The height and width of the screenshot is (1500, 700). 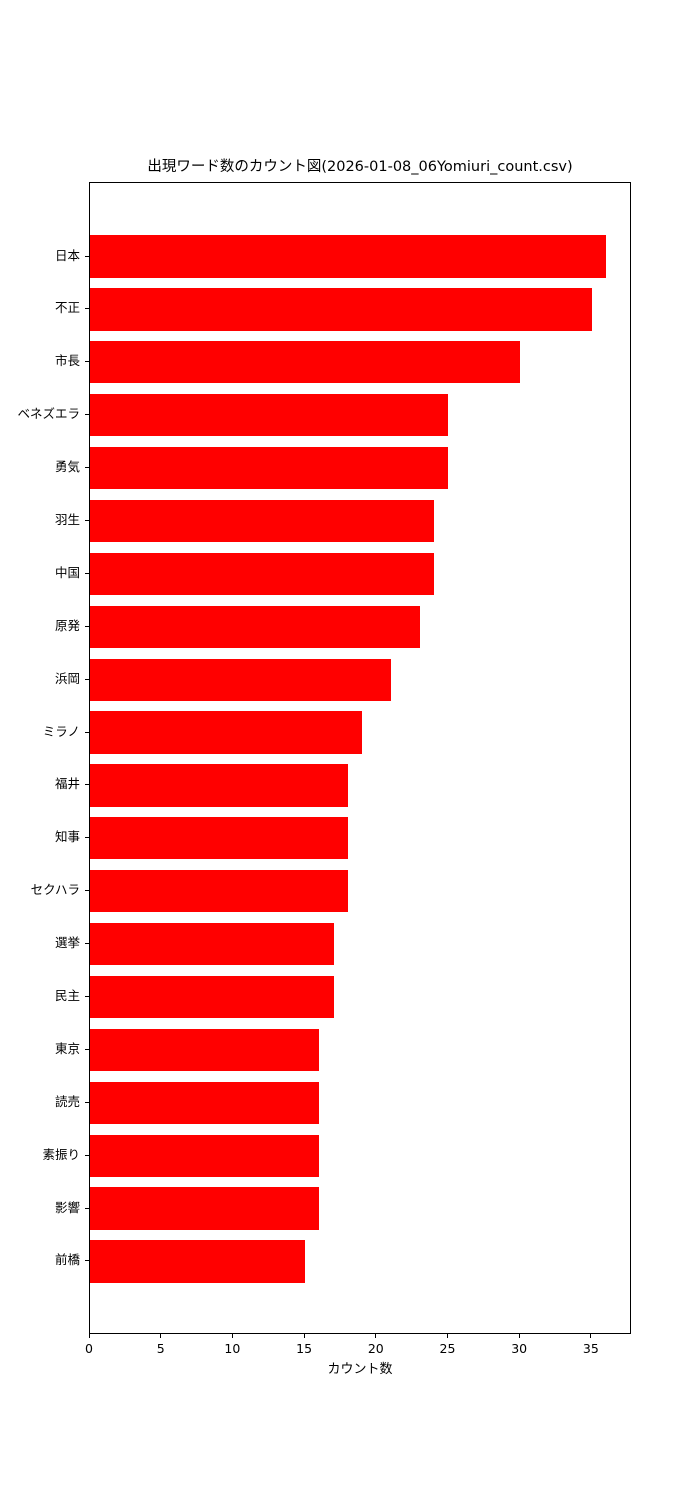 I want to click on y-axis-tick-label: 勇気, so click(x=67, y=467).